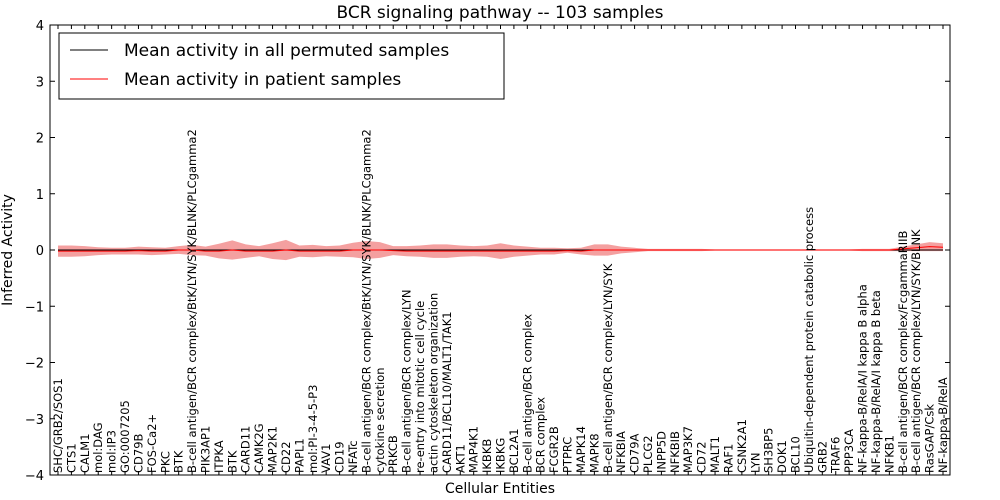 This screenshot has height=500, width=1000. I want to click on category-label: NFKBIB, so click(675, 452).